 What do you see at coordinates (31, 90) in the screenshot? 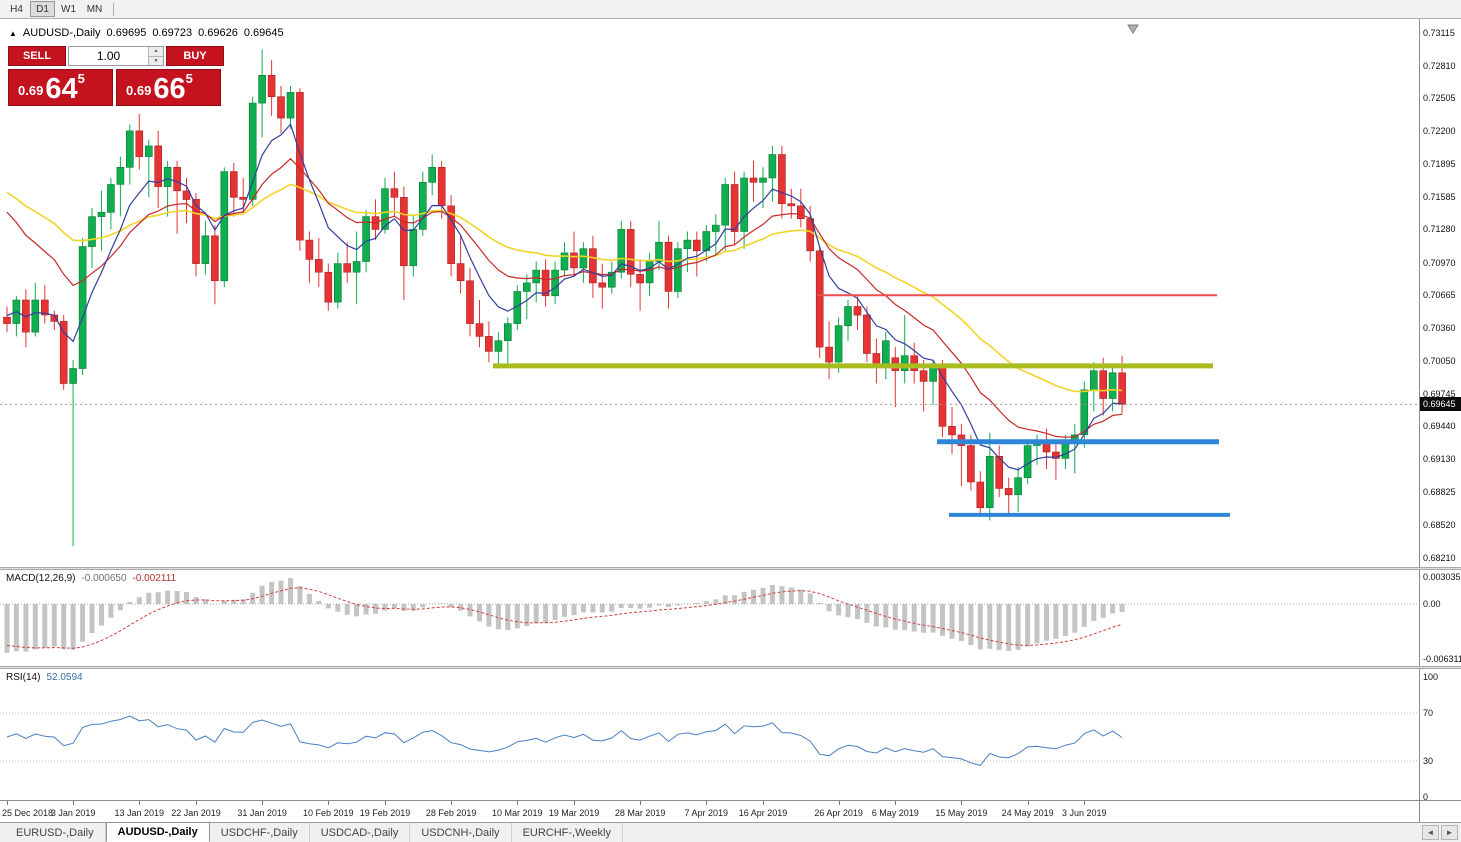
I see `sell-price-prefix: 0.69` at bounding box center [31, 90].